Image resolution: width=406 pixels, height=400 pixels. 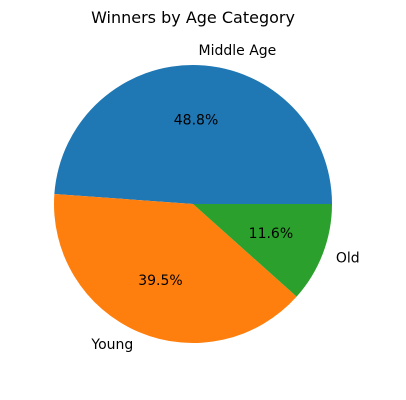 I want to click on pie-slice-old, so click(x=262, y=250).